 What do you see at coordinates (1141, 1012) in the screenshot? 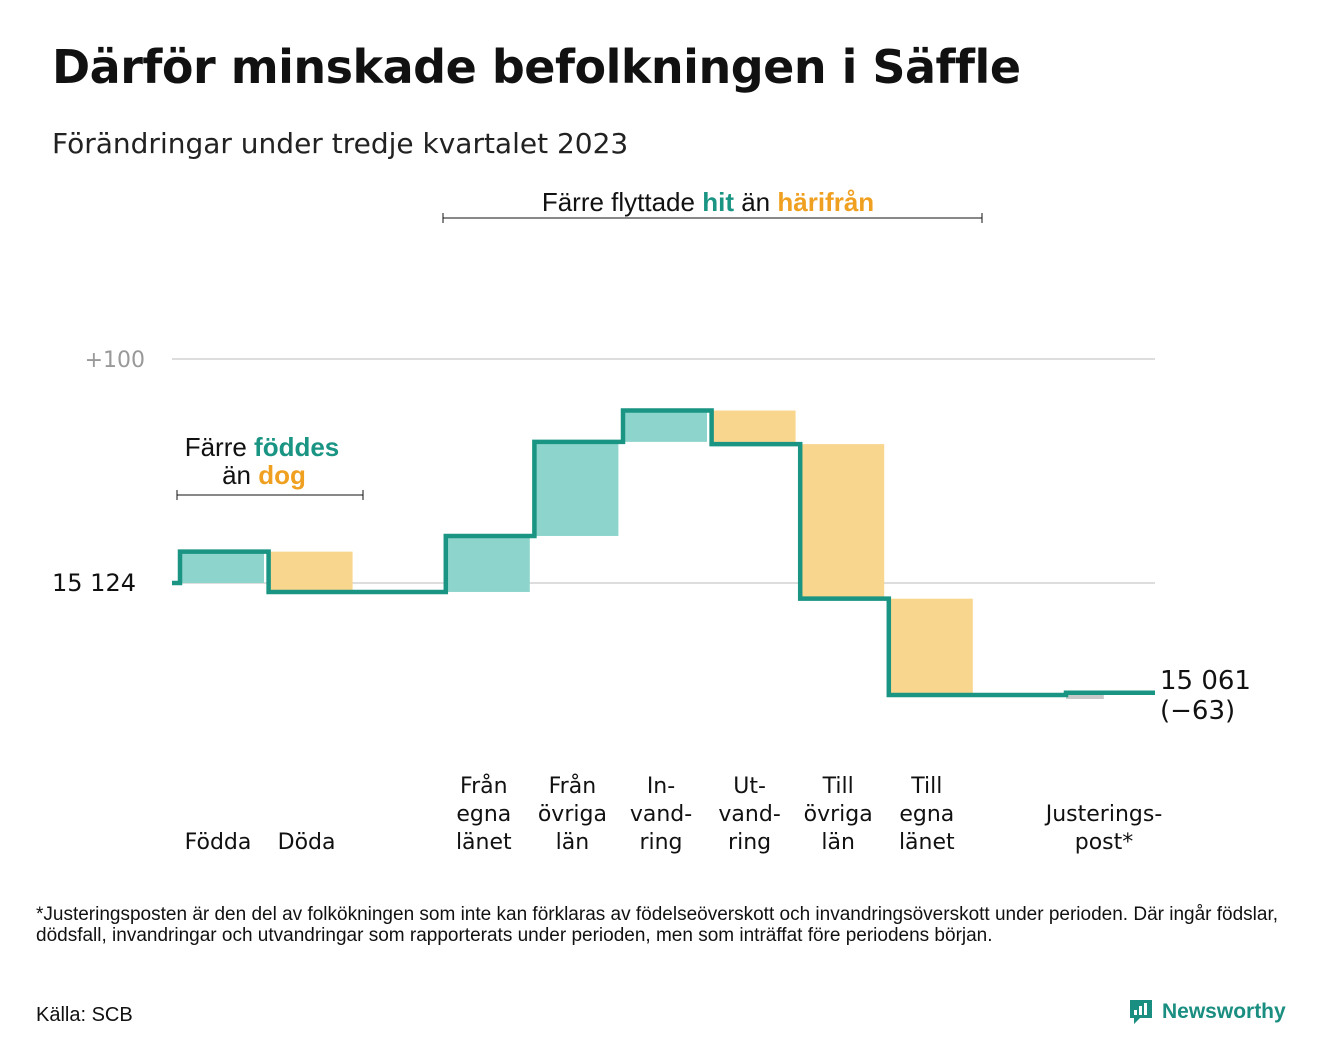
I see `newsworthy-logo-icon` at bounding box center [1141, 1012].